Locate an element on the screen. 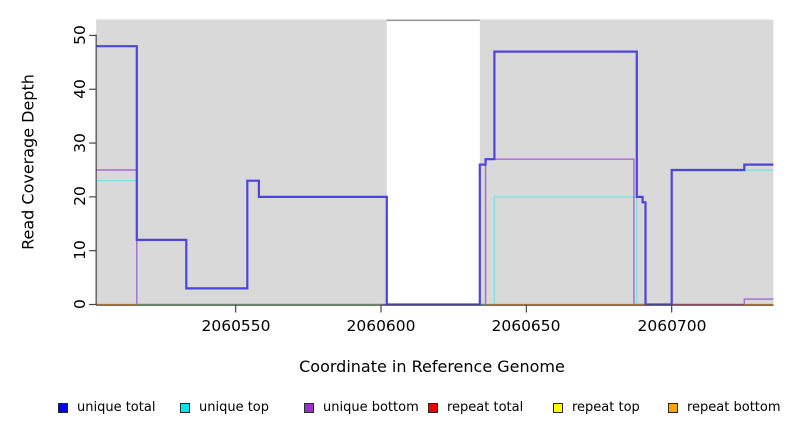 Image resolution: width=792 pixels, height=432 pixels. x-tick-label: 2060600 is located at coordinates (381, 326).